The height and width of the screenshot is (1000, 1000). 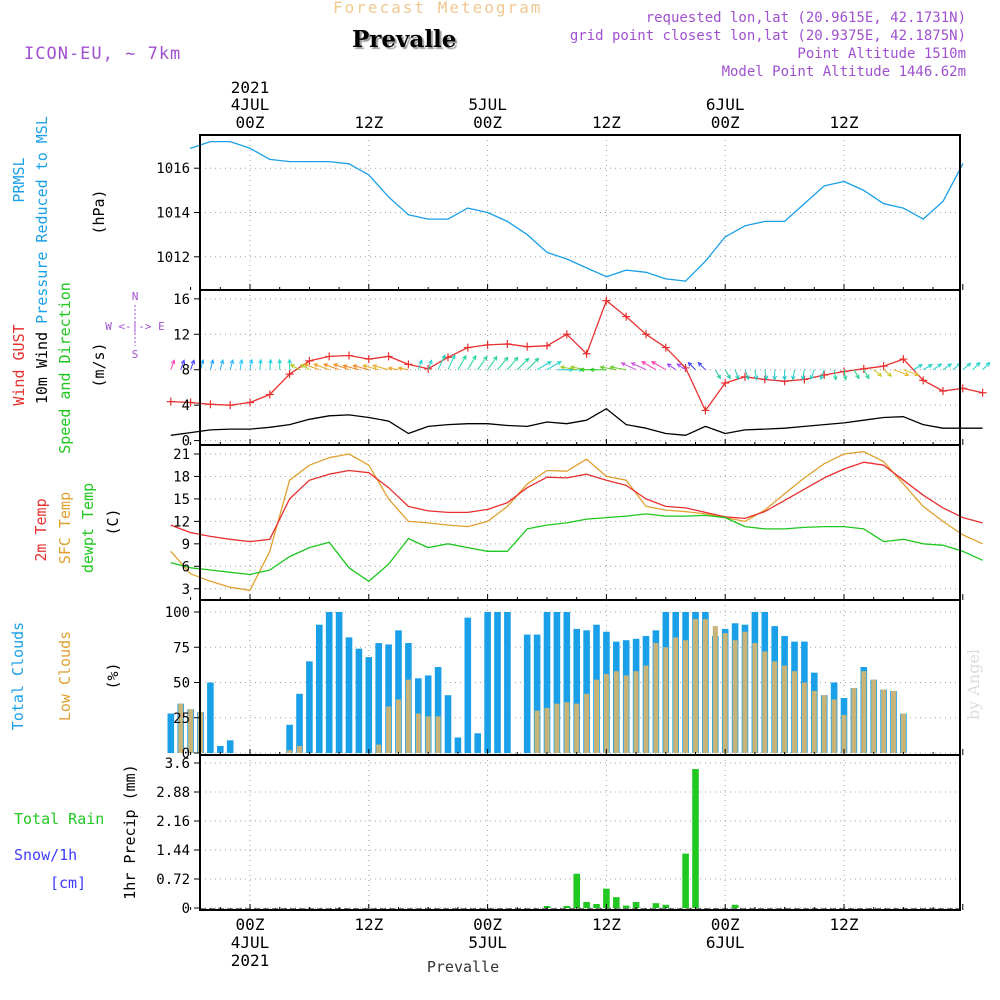 What do you see at coordinates (103, 54) in the screenshot?
I see `model-label: ICON-EU, ~ 7km` at bounding box center [103, 54].